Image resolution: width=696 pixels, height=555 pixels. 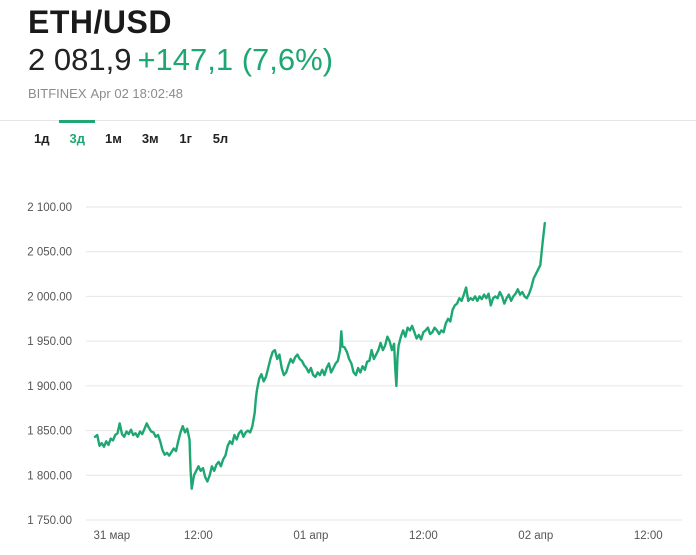 What do you see at coordinates (220, 138) in the screenshot?
I see `tab-5y: 5л` at bounding box center [220, 138].